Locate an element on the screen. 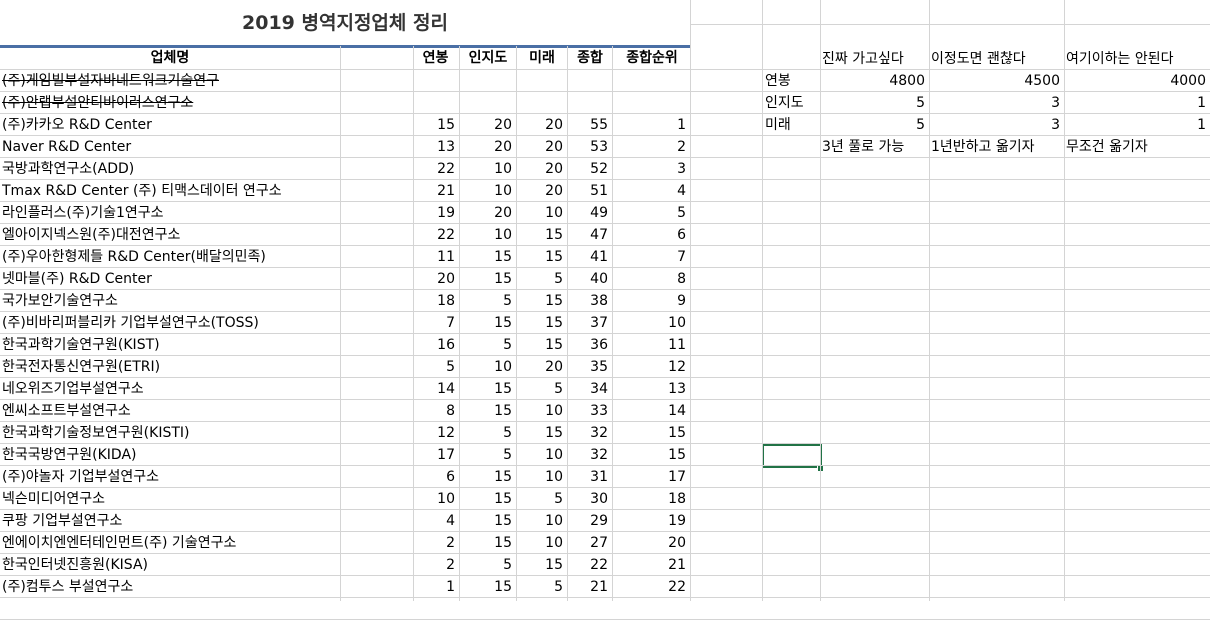 The width and height of the screenshot is (1210, 620). cell-name: Naver R&D Center is located at coordinates (67, 147).